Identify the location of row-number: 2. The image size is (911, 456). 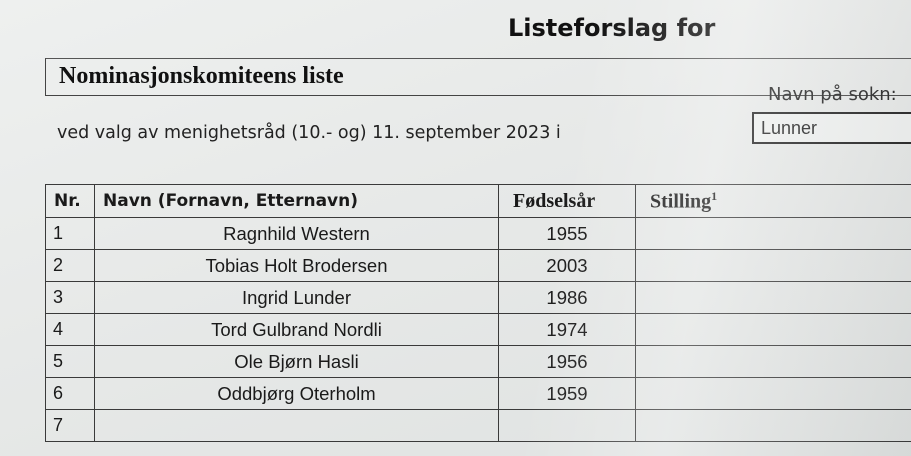
(70, 265).